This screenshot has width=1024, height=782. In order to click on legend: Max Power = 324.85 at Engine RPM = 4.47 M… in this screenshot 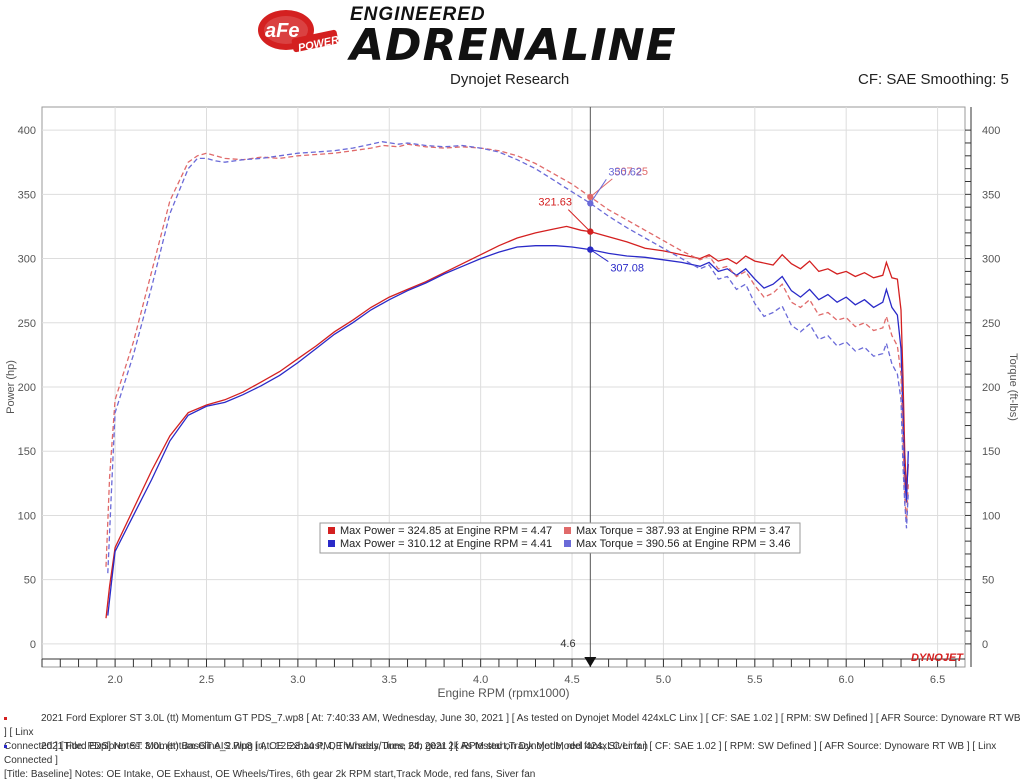, I will do `click(560, 538)`.